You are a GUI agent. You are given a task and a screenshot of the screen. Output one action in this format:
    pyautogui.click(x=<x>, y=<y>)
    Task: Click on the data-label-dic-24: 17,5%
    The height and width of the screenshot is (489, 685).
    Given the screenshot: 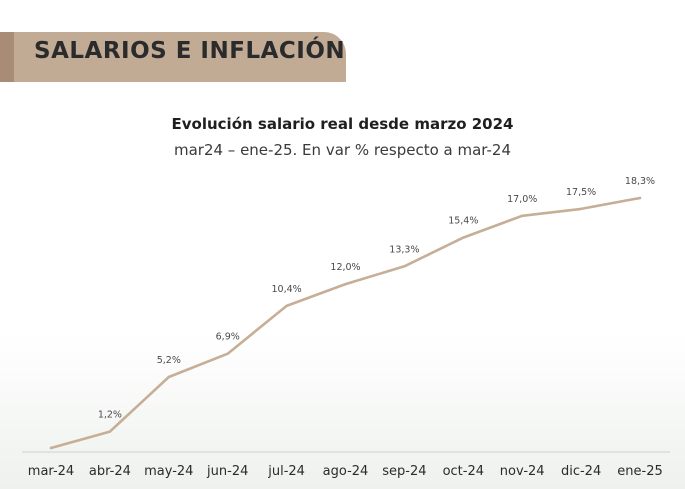 What is the action you would take?
    pyautogui.click(x=581, y=192)
    